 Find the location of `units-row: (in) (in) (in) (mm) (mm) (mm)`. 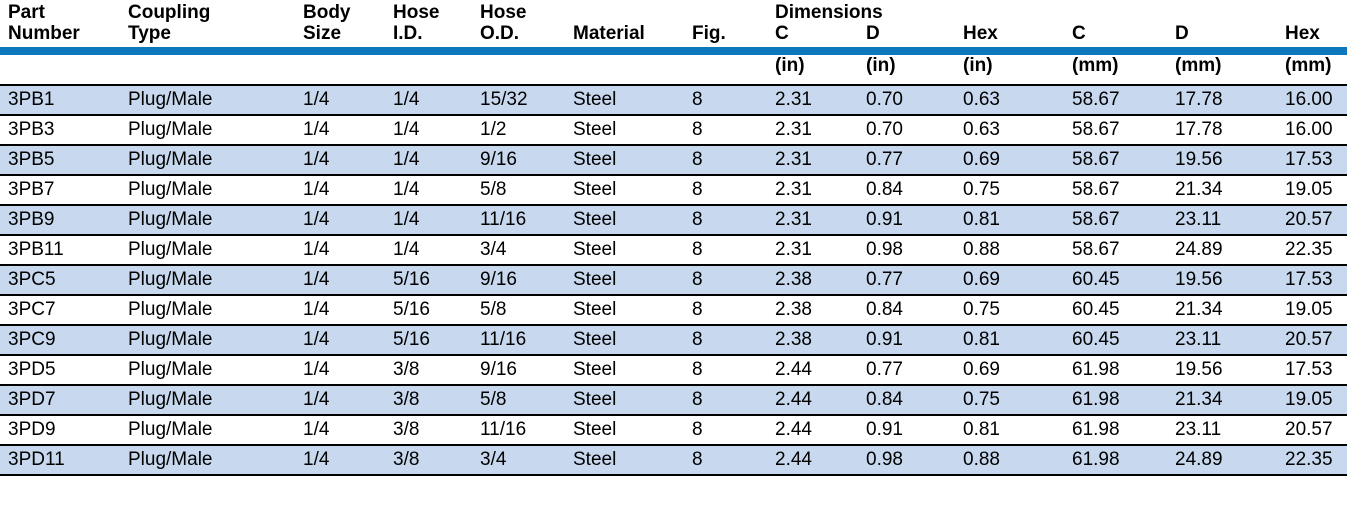

units-row: (in) (in) (in) (mm) (mm) (mm) is located at coordinates (673, 68).